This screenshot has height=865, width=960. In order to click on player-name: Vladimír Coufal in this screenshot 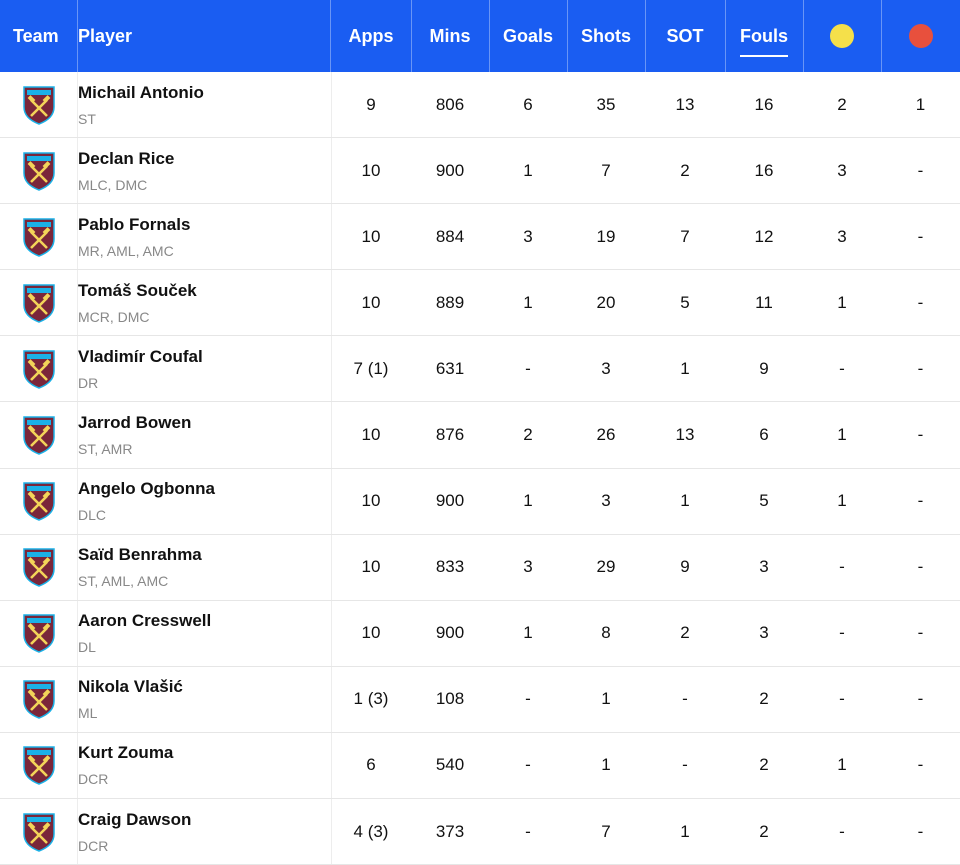, I will do `click(140, 356)`.